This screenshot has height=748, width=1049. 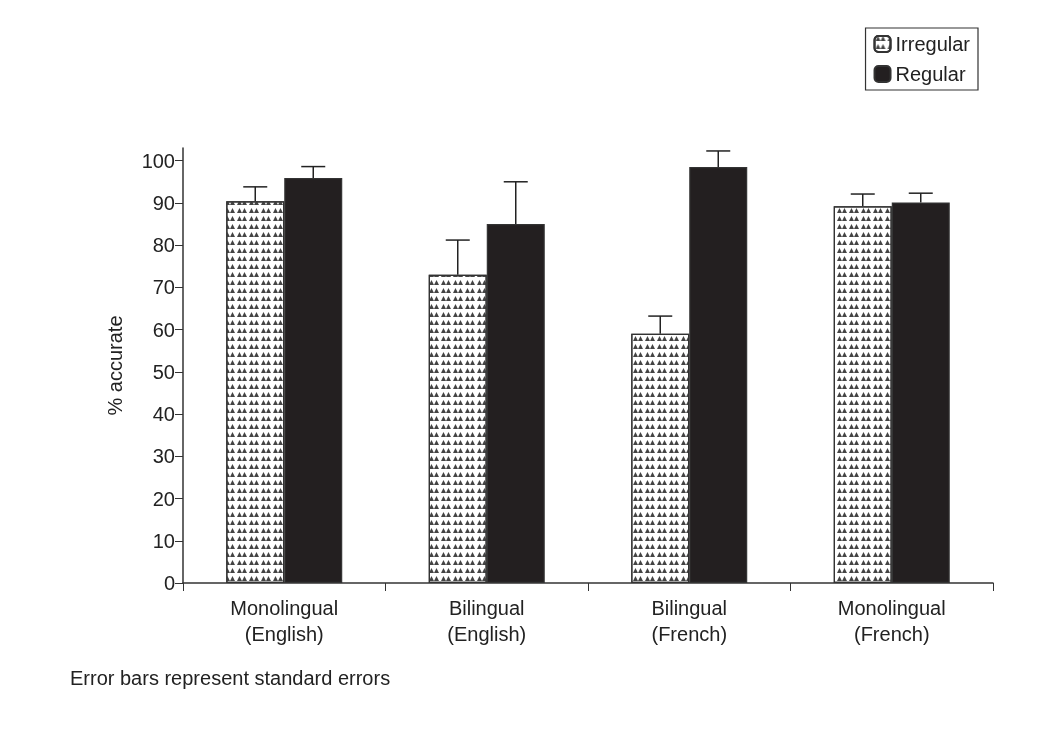 I want to click on x-tick-label: Monolingual (French), so click(x=891, y=621).